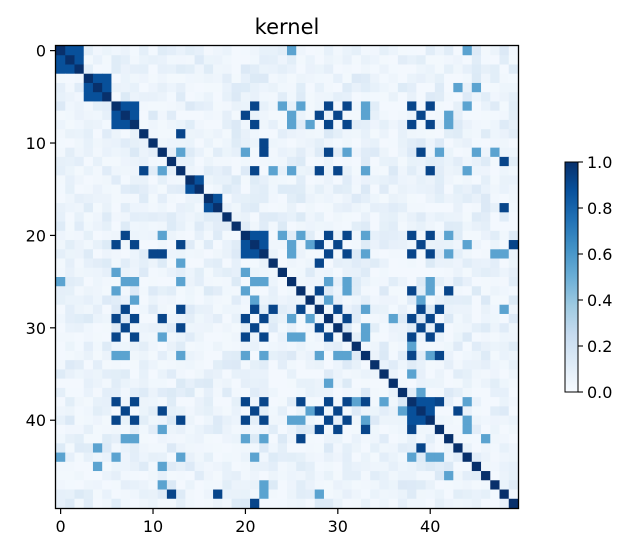 This screenshot has height=558, width=638. What do you see at coordinates (430, 526) in the screenshot?
I see `x-tick-label: 40` at bounding box center [430, 526].